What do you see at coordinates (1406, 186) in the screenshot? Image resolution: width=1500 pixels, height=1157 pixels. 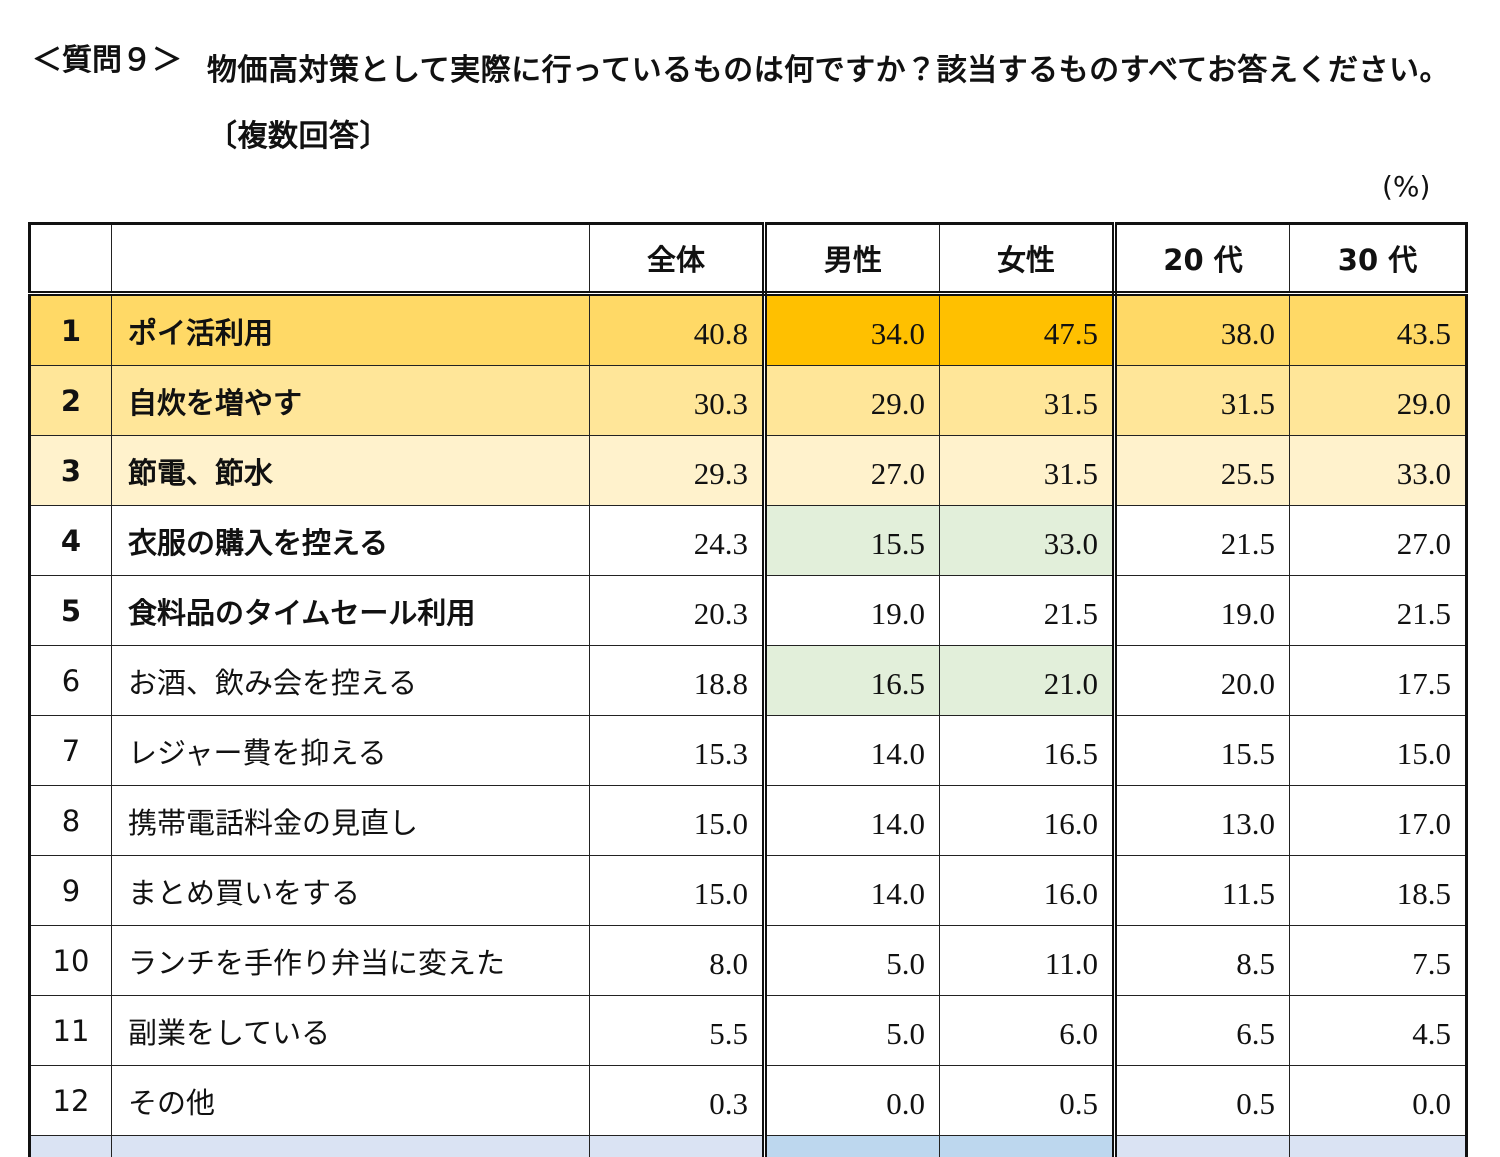 I see `unit-label: (%)` at bounding box center [1406, 186].